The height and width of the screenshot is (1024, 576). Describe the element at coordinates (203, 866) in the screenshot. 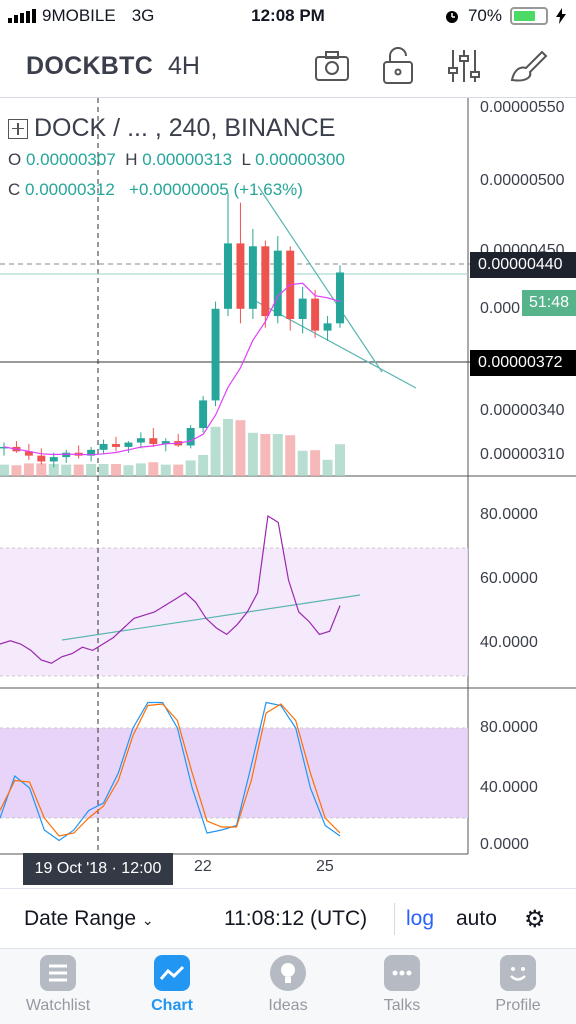

I see `time-axis-label: 22` at that location.